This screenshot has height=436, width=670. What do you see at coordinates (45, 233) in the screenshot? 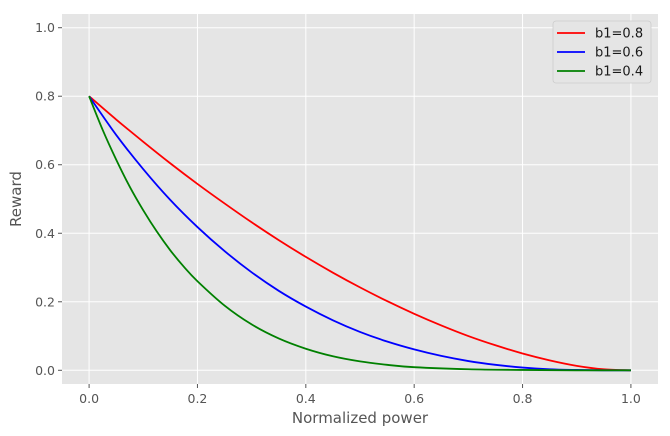
I see `y-tick-label: 0.4` at bounding box center [45, 233].